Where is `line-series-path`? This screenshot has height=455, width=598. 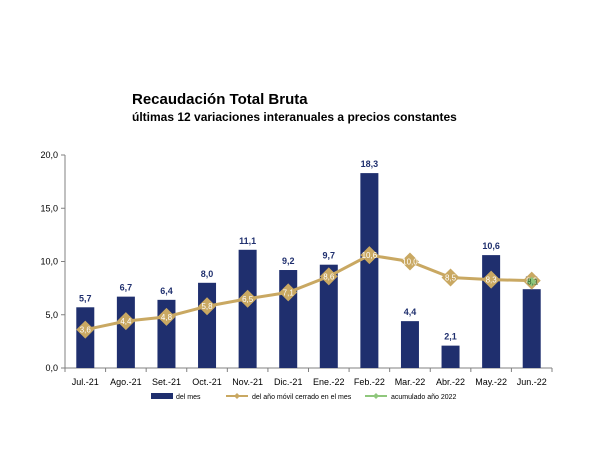
line-series-path is located at coordinates (308, 292).